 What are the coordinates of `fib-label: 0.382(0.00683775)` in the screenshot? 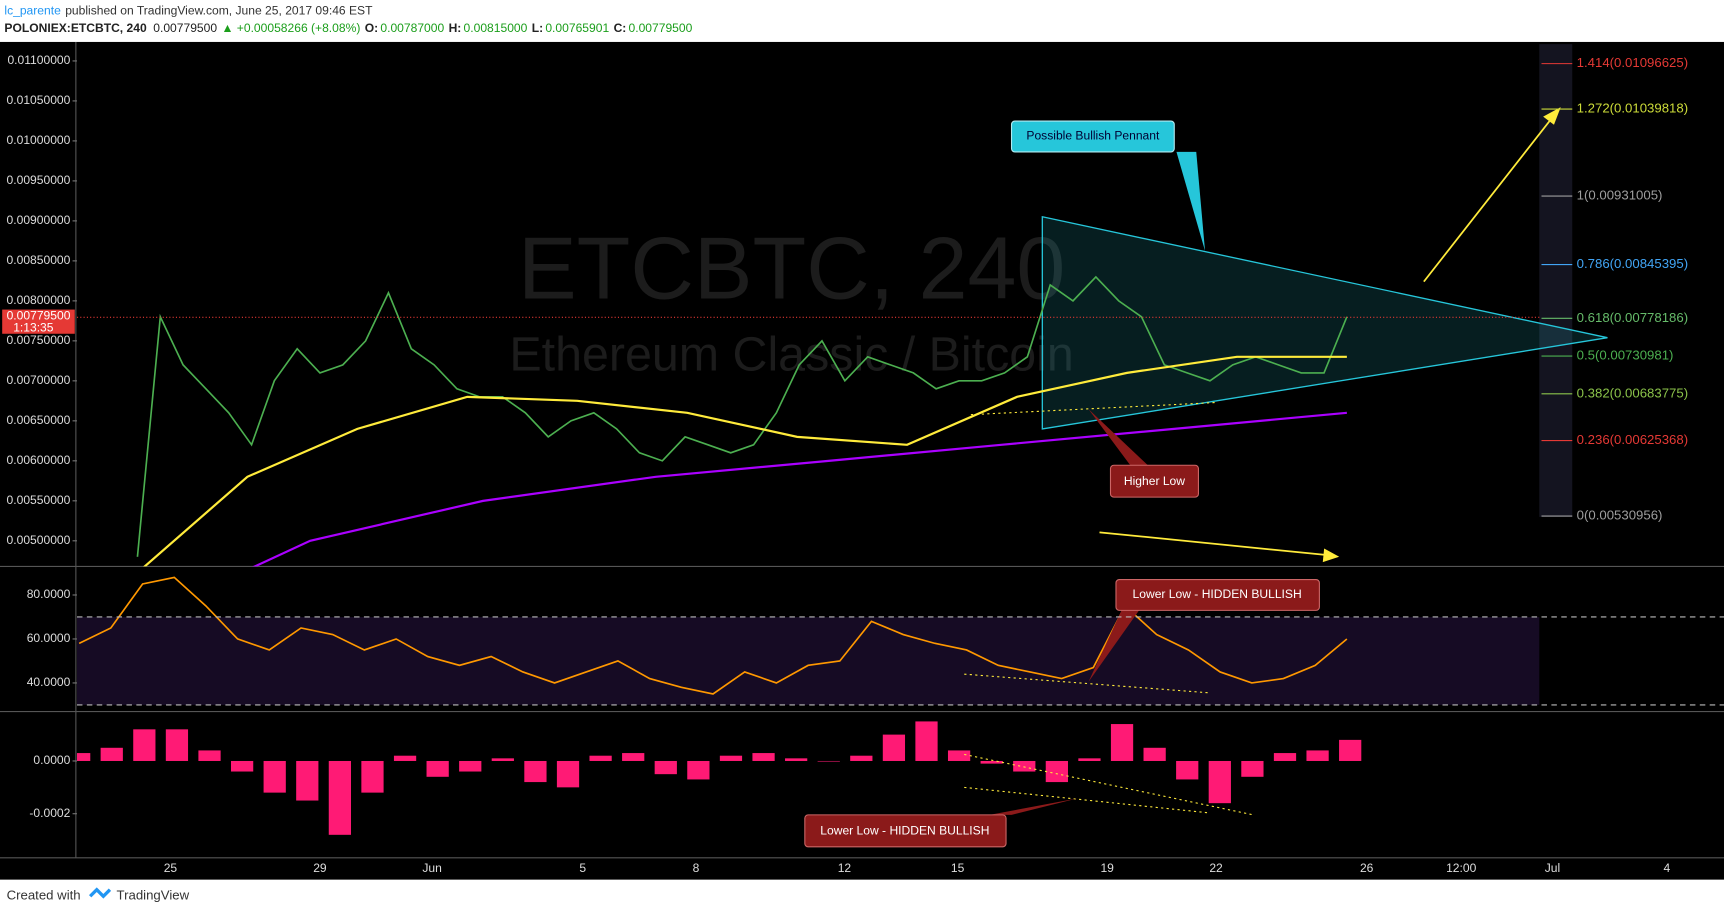 It's located at (1632, 392).